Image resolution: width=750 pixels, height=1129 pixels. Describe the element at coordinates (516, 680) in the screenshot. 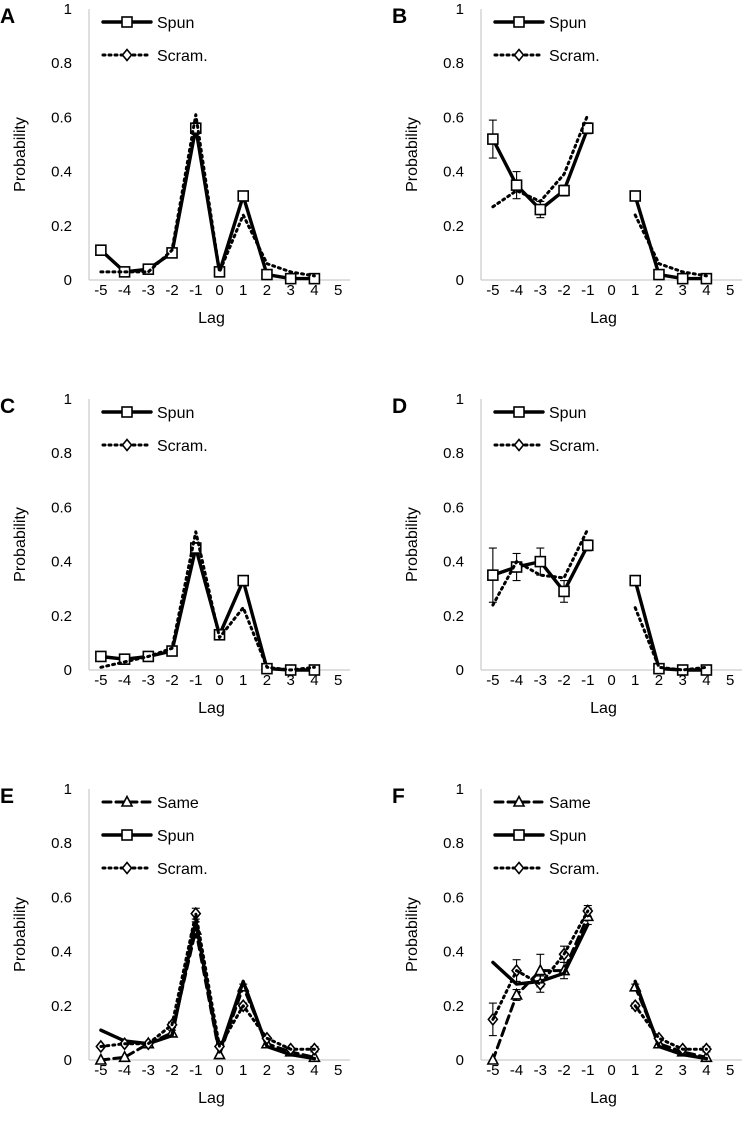

I see `x-tick-label: -4` at that location.